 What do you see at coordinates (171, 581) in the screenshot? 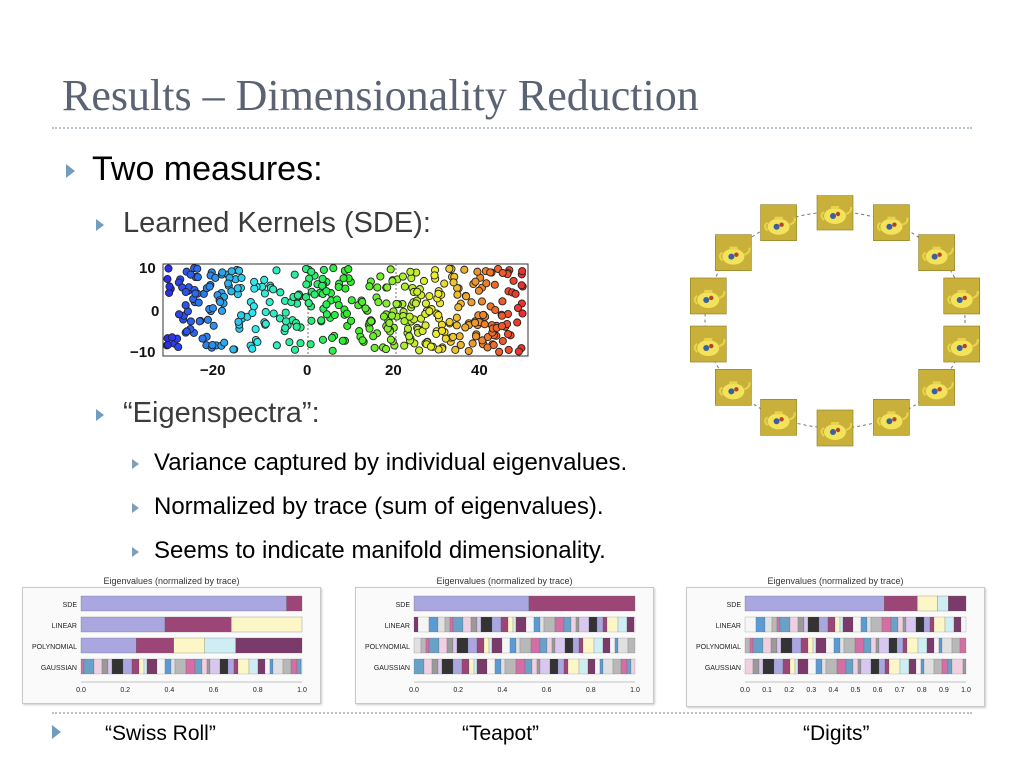
I see `eigen-chart-title: Eigenvalues (normalized by trace)` at bounding box center [171, 581].